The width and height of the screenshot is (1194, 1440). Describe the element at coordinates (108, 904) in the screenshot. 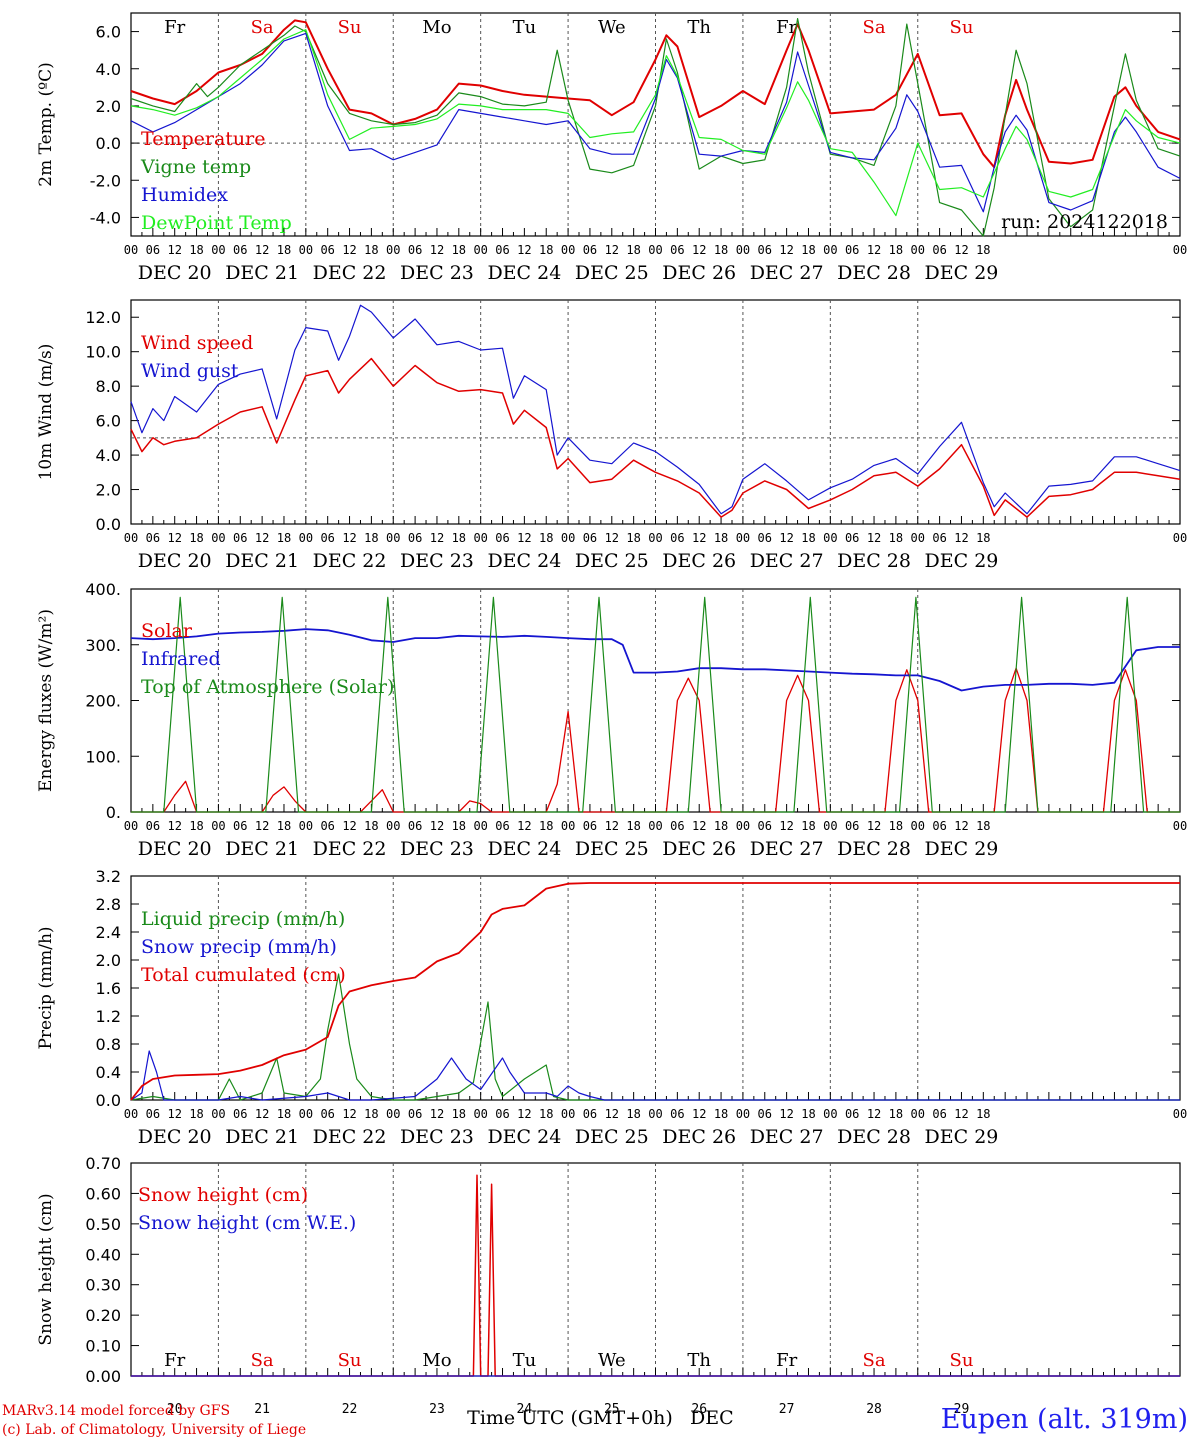

I see `y-tick-label: 2.8` at that location.